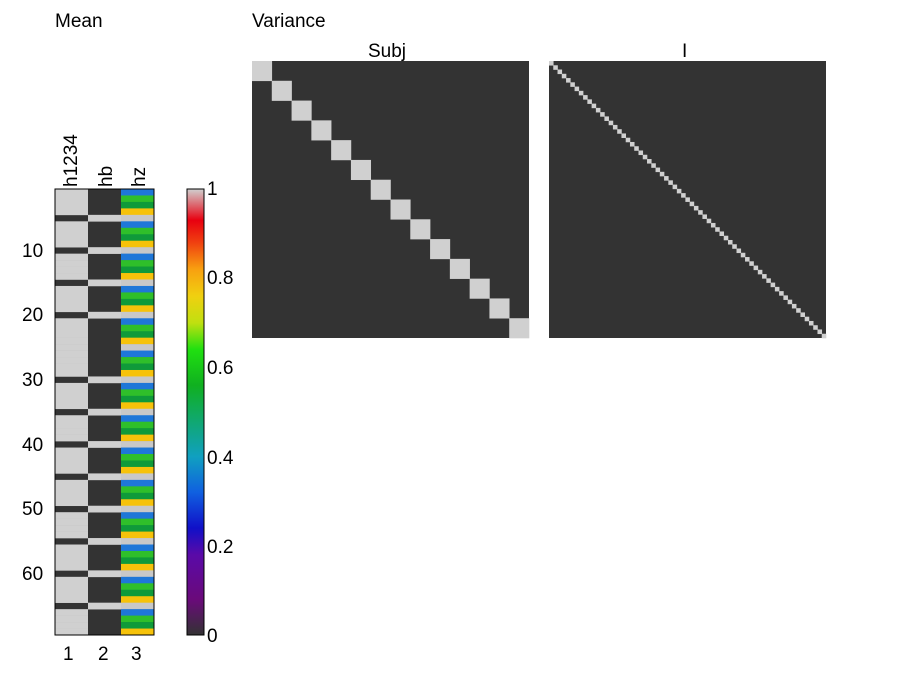  I want to click on colorbar, so click(195, 412).